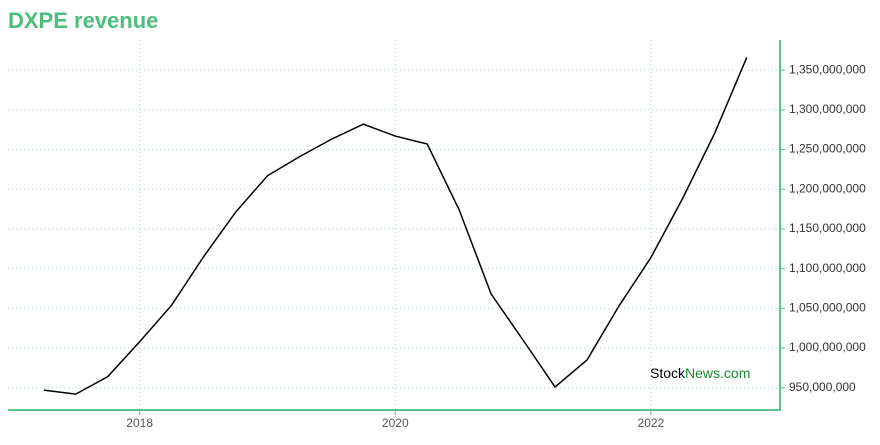  What do you see at coordinates (827, 228) in the screenshot?
I see `y-tick-label: 1,150,000,000` at bounding box center [827, 228].